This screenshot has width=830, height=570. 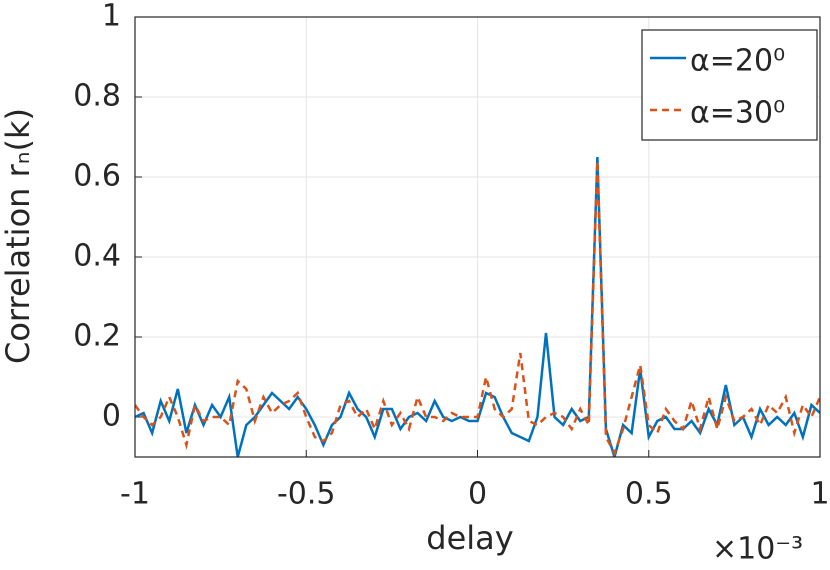 I want to click on y-tick-label: 0.8, so click(x=97, y=96).